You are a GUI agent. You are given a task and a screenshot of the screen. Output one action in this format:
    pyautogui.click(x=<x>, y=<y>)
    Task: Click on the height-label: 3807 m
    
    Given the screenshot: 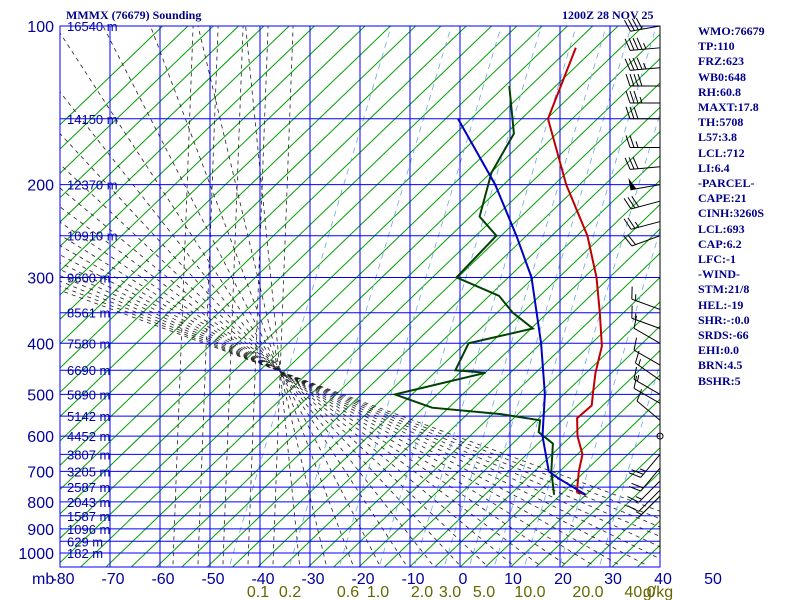 What is the action you would take?
    pyautogui.click(x=88, y=454)
    